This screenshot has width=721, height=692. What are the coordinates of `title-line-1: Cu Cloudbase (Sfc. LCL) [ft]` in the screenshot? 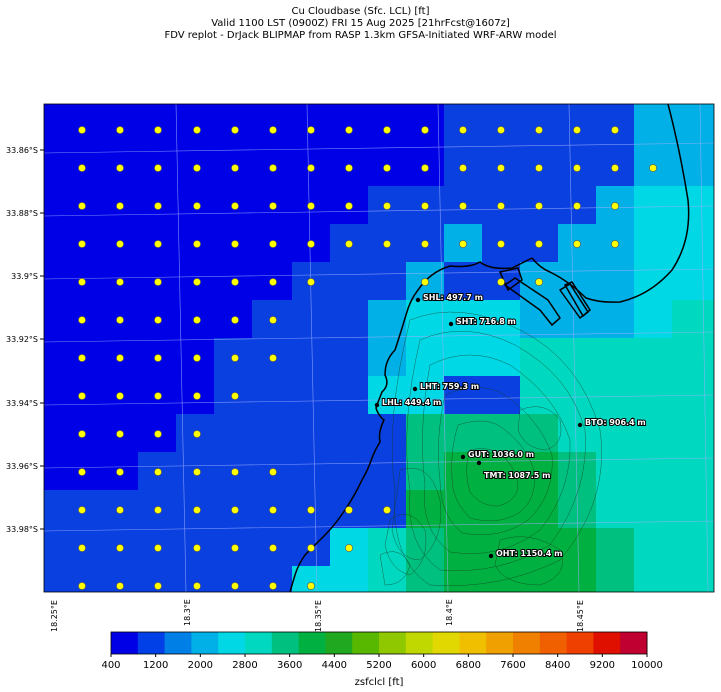 It's located at (360, 11).